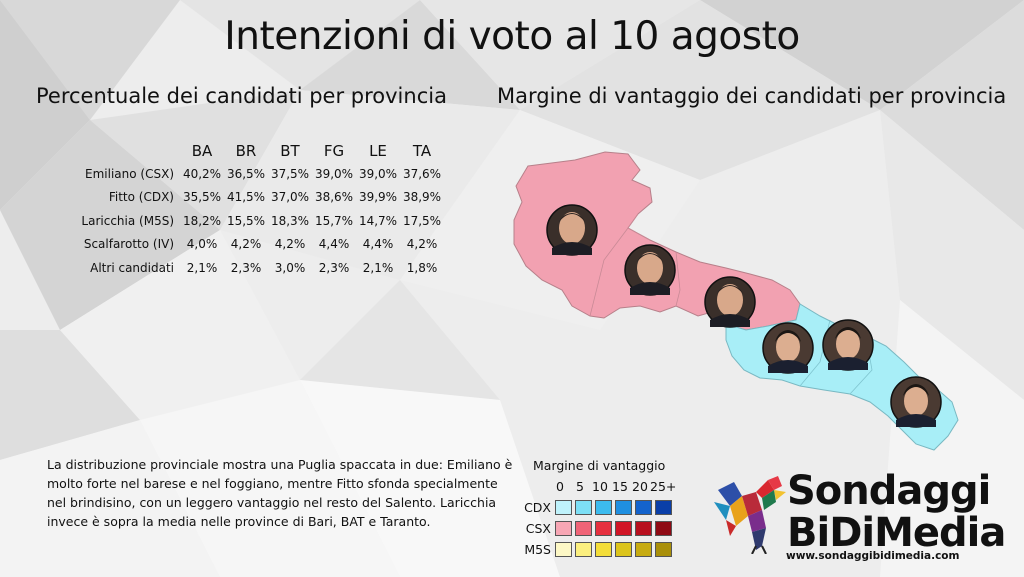 This screenshot has height=577, width=1024. I want to click on table-cell: 37,0%, so click(290, 197).